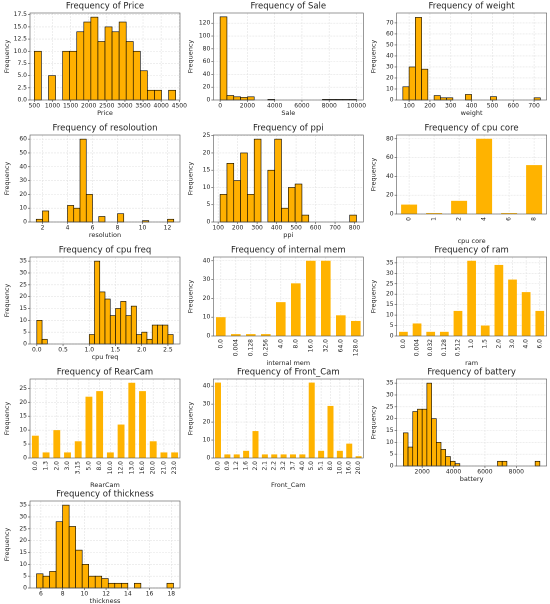  What do you see at coordinates (471, 363) in the screenshot?
I see `x-axis-label: ram` at bounding box center [471, 363].